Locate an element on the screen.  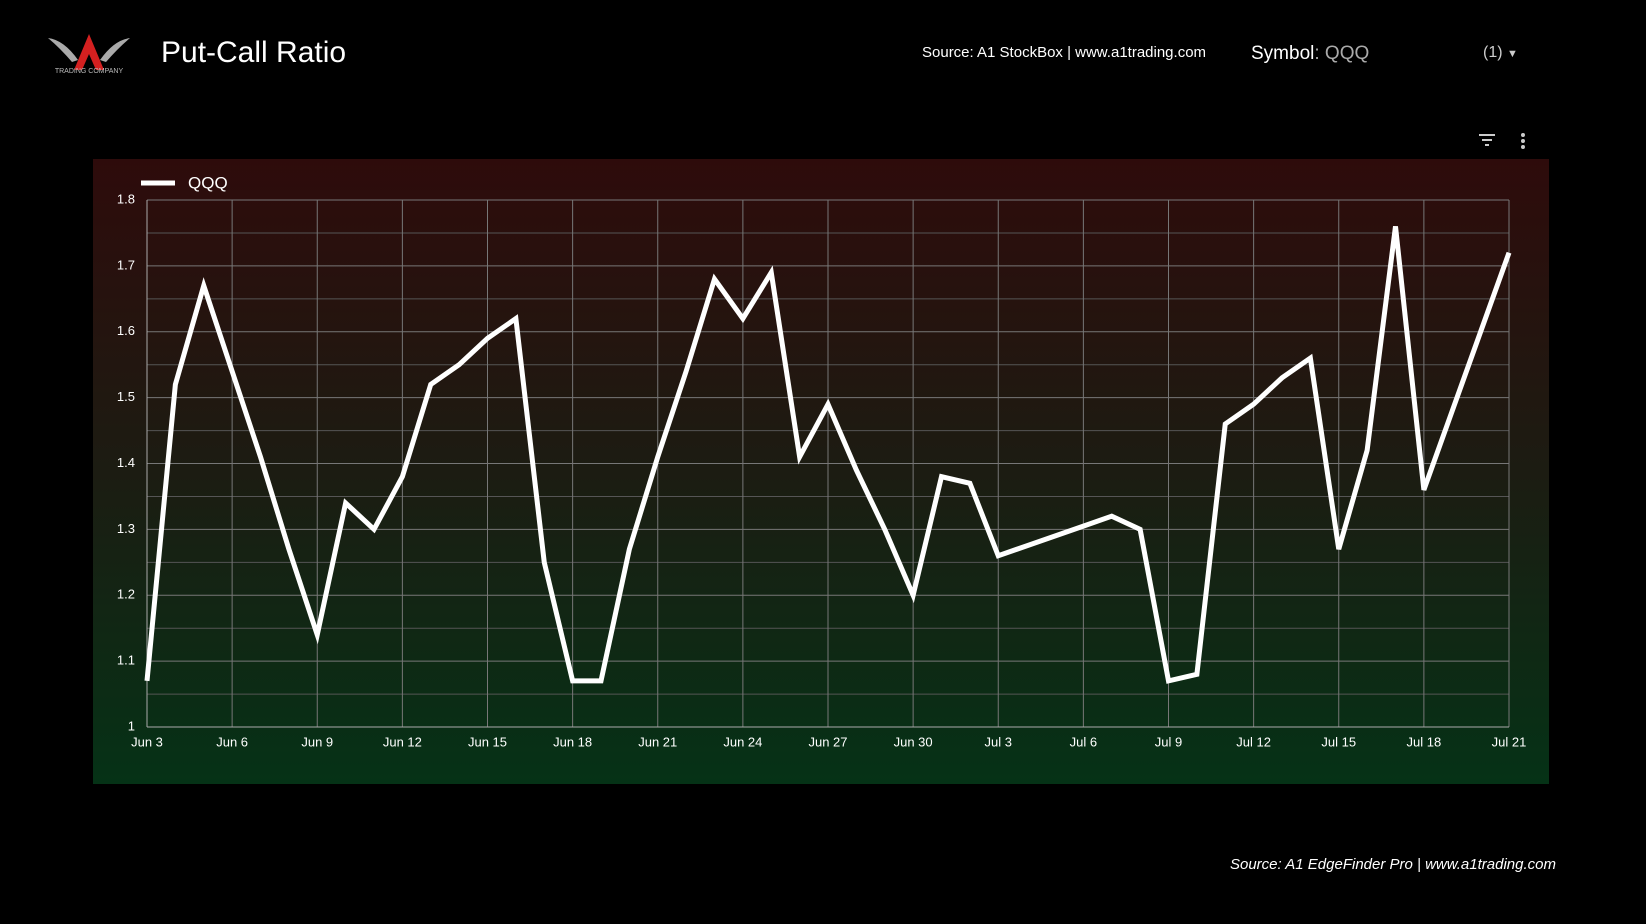
x-tick-label: Jul 12 is located at coordinates (1253, 741).